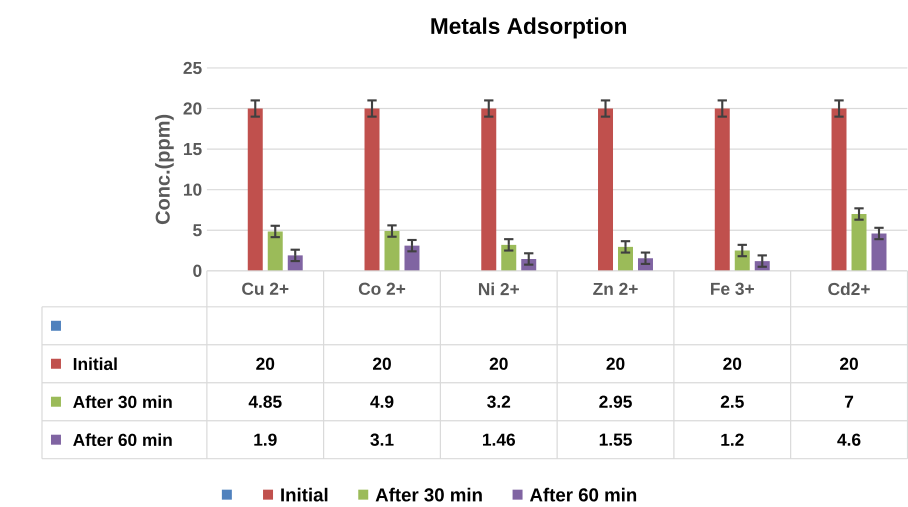 The image size is (908, 507). Describe the element at coordinates (528, 28) in the screenshot. I see `chart-title: Metals Adsorption` at that location.